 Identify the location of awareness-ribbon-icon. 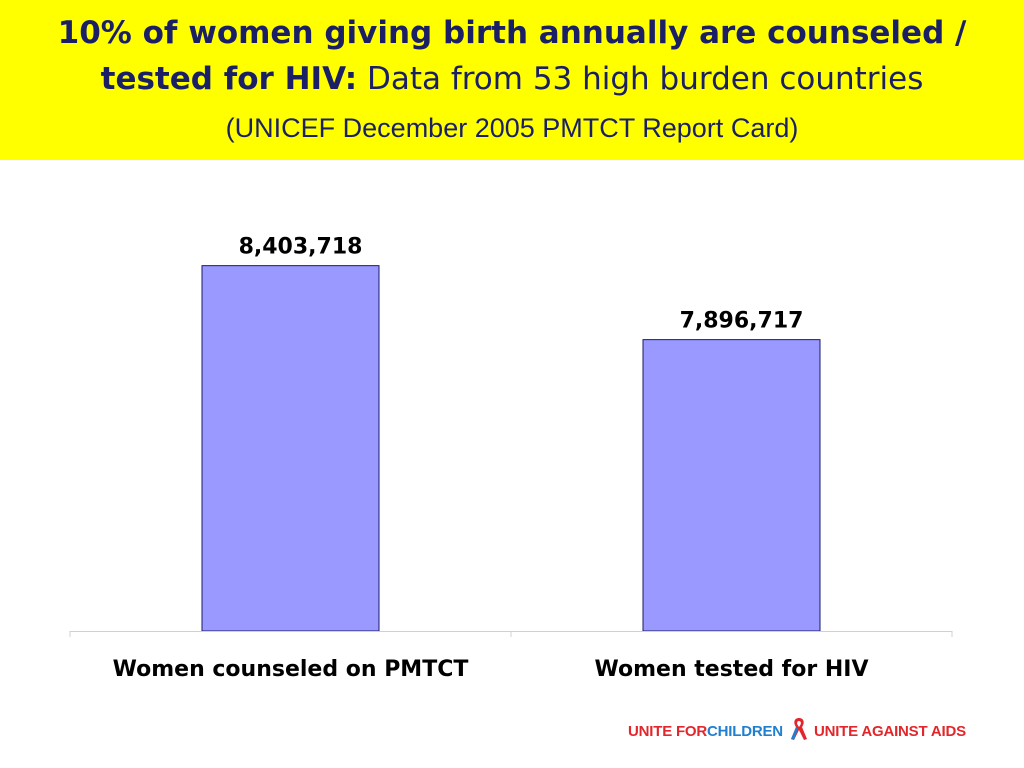
(799, 731).